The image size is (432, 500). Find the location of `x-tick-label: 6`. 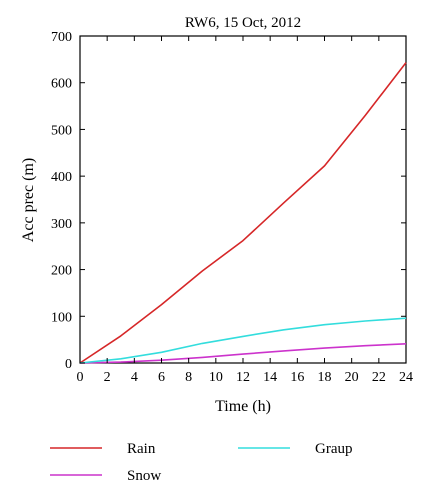

x-tick-label: 6 is located at coordinates (161, 377).